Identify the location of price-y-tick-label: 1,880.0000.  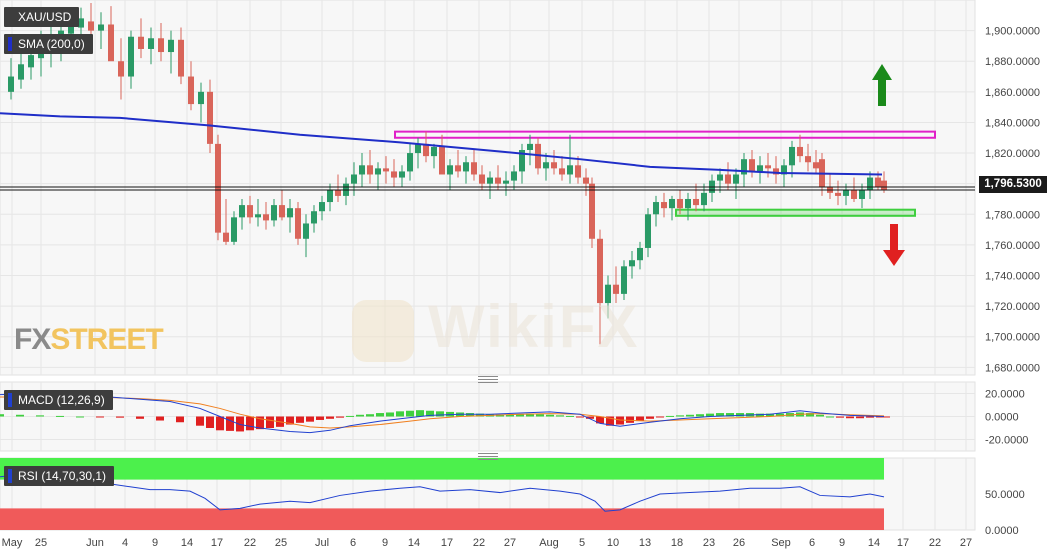
(1012, 62).